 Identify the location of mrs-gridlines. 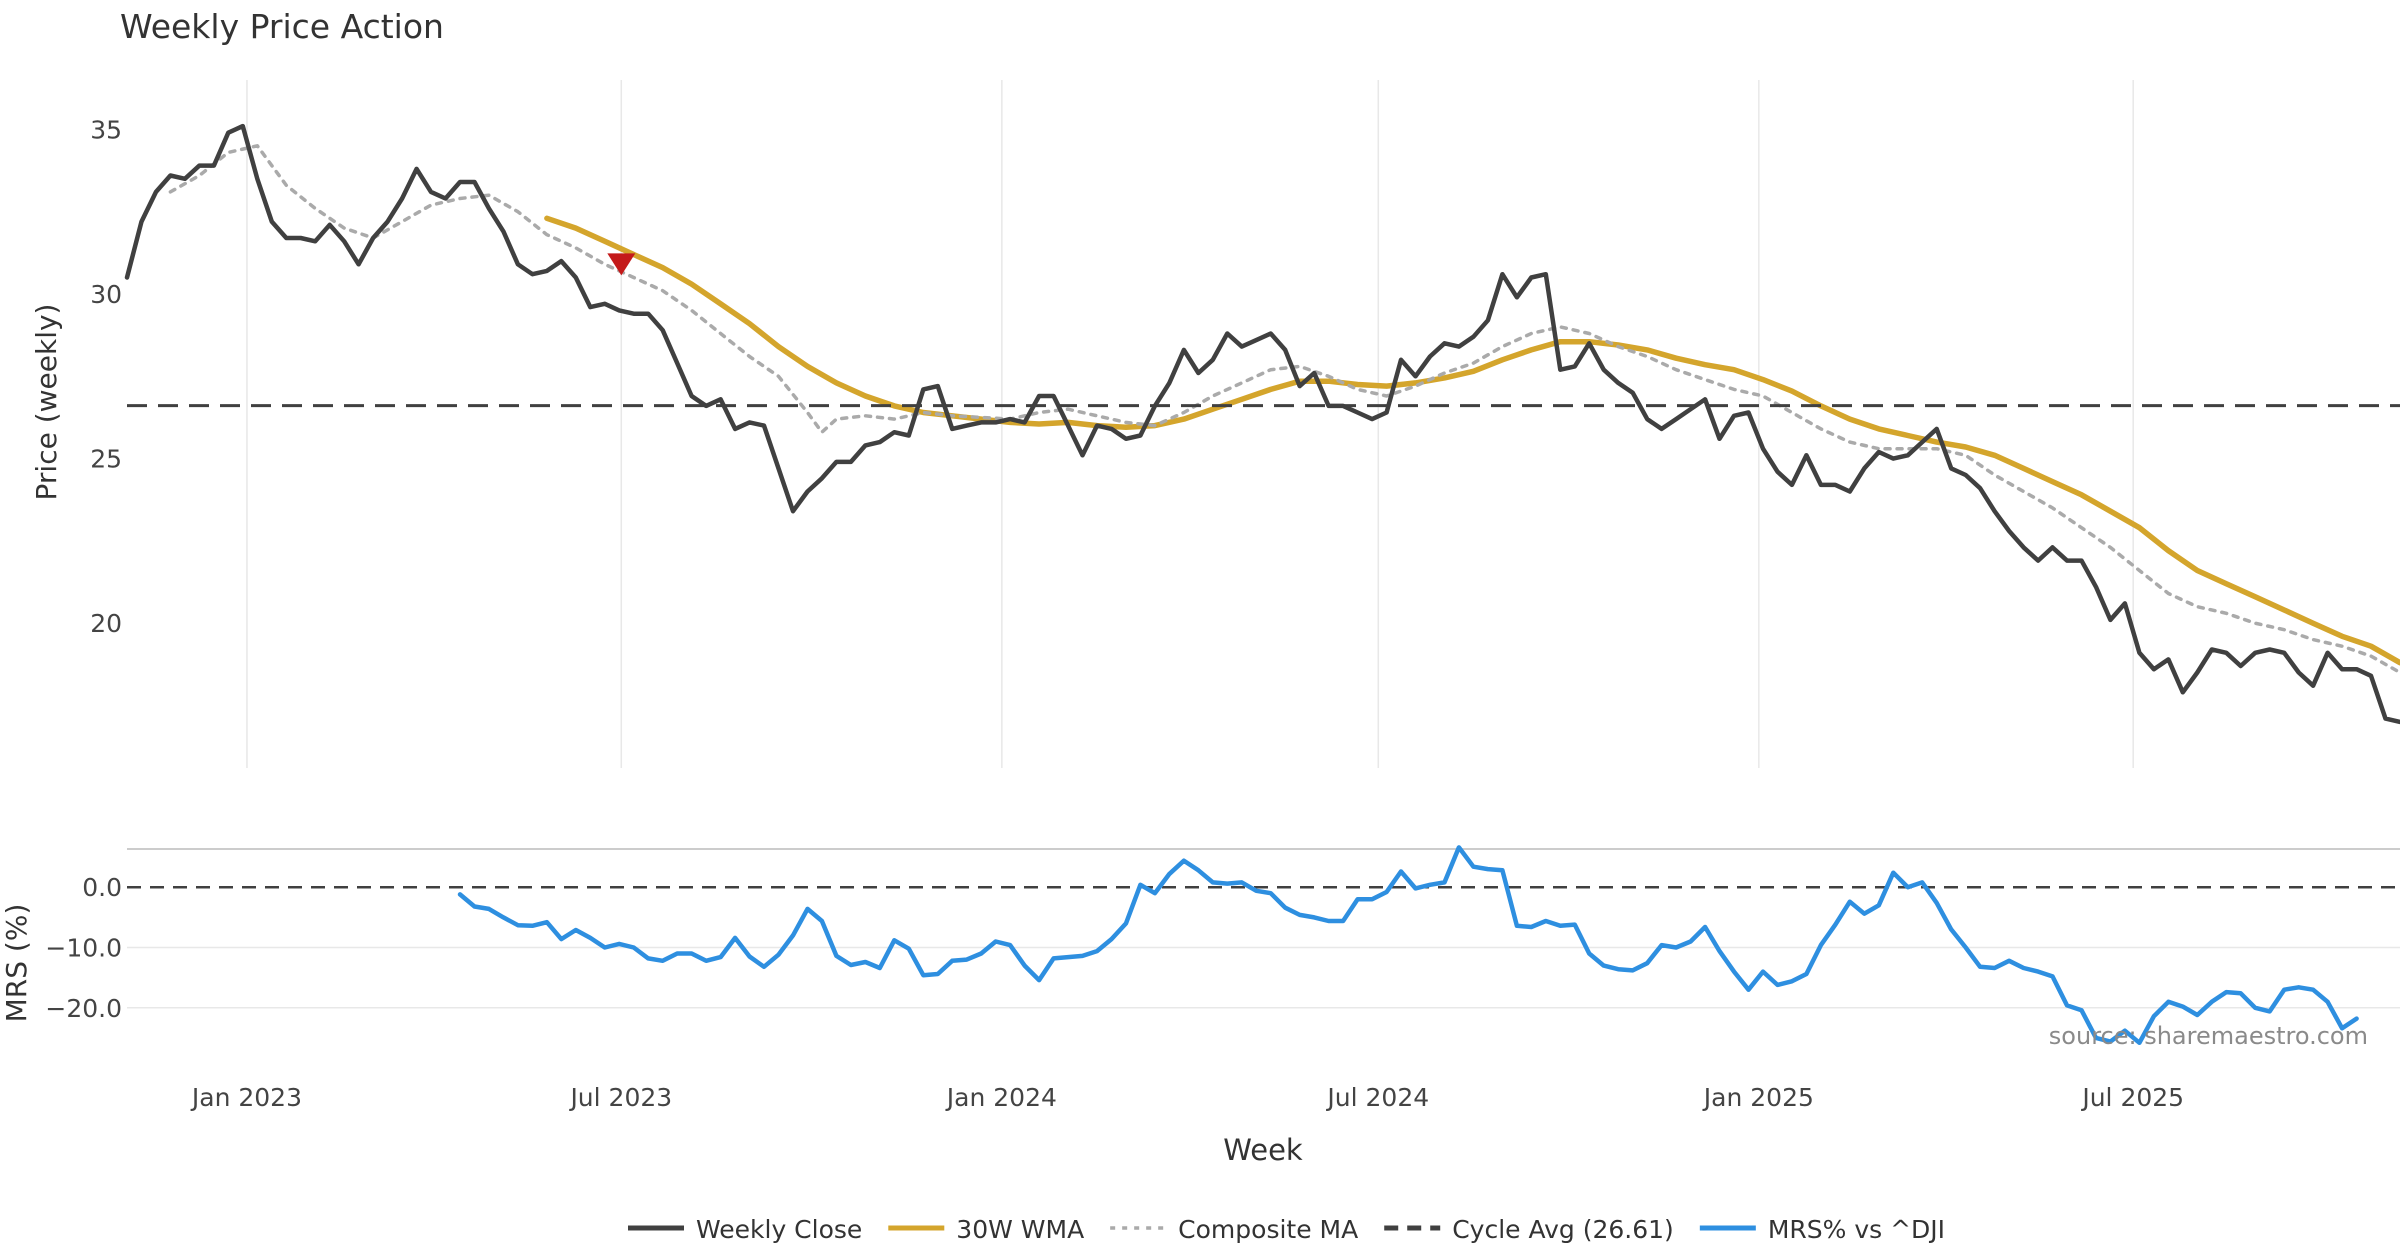
(1263, 928).